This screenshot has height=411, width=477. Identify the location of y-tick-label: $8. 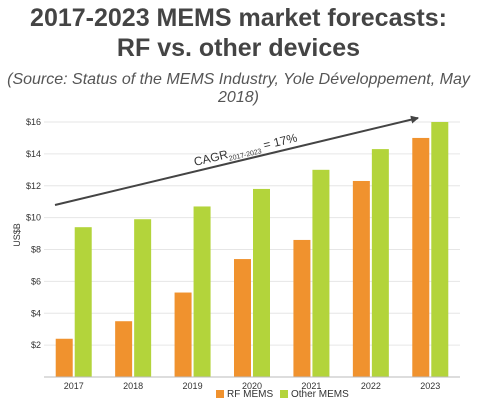
(36, 250).